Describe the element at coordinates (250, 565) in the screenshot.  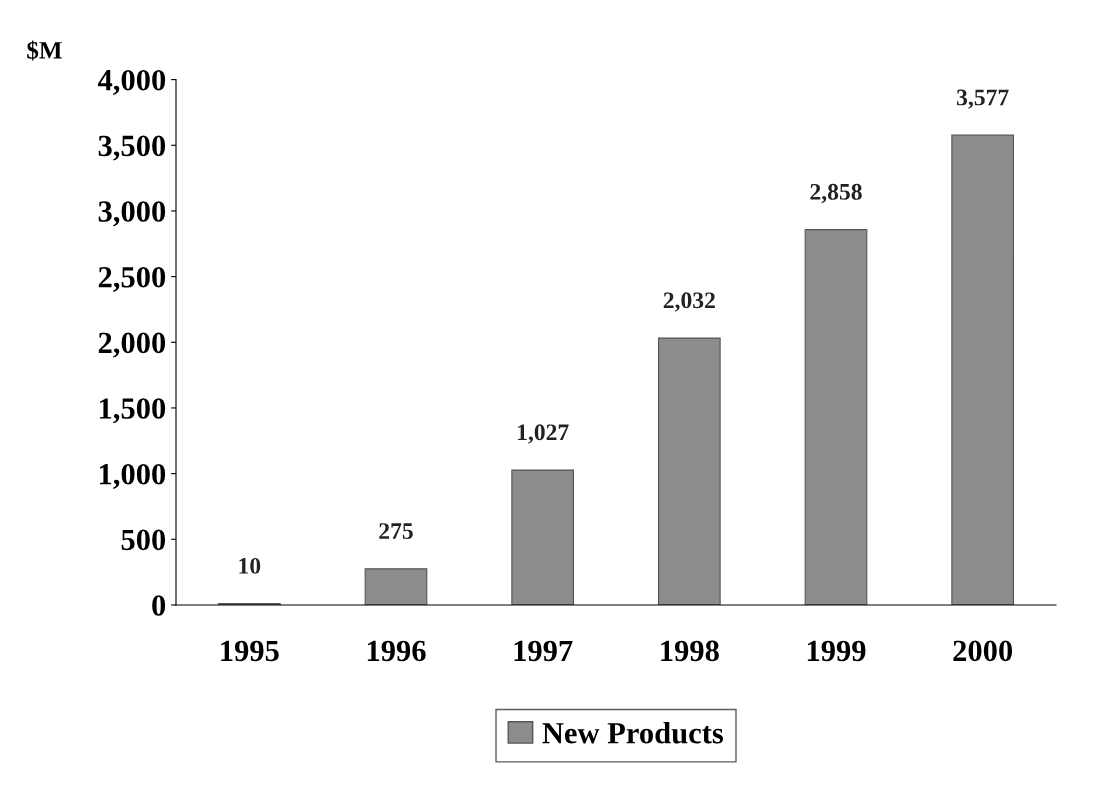
I see `text: 10` at that location.